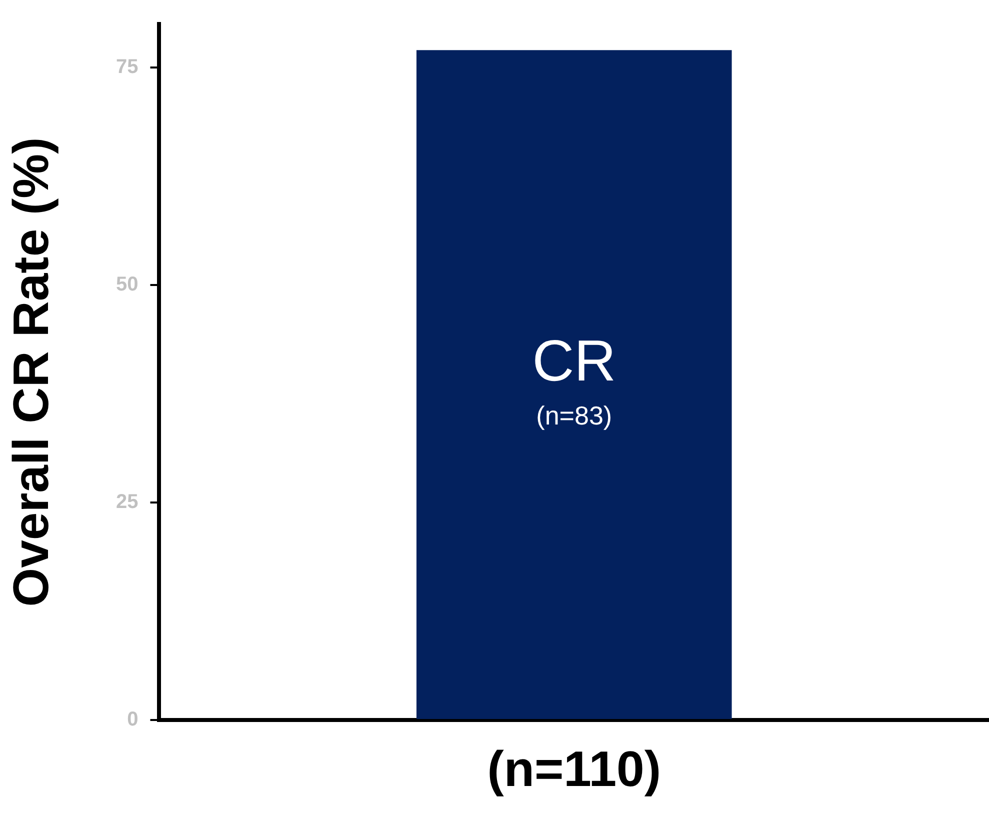 The image size is (989, 832). I want to click on annotation: CR, so click(574, 361).